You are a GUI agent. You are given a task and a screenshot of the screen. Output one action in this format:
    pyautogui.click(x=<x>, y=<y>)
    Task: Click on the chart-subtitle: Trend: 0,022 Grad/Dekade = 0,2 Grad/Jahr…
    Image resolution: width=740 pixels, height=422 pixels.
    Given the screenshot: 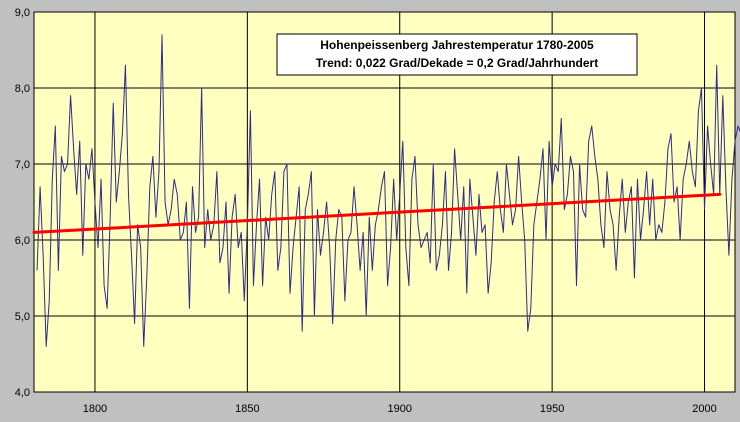 What is the action you would take?
    pyautogui.click(x=457, y=63)
    